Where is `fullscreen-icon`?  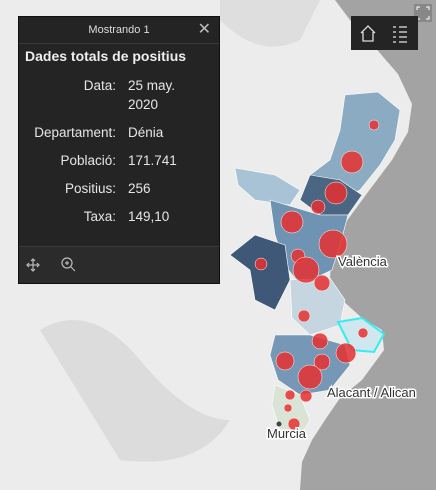 fullscreen-icon is located at coordinates (423, 13).